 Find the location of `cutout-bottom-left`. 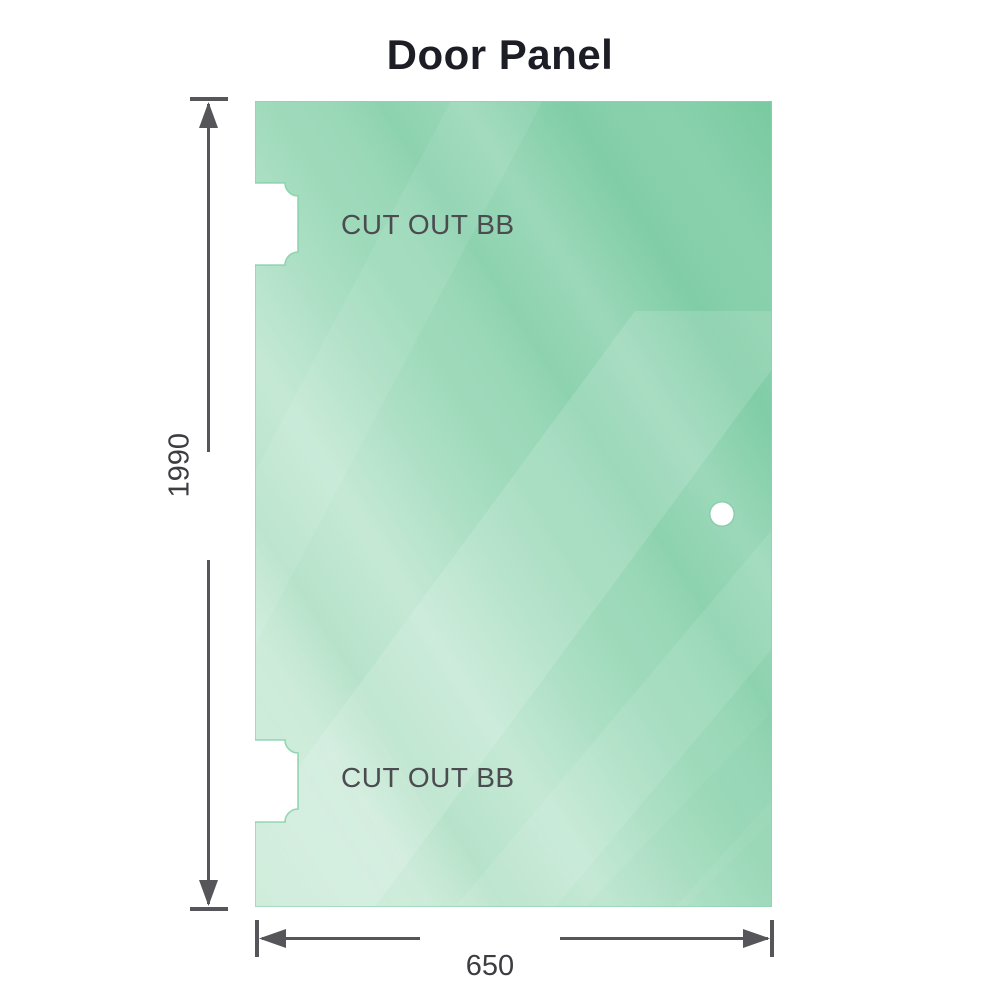

cutout-bottom-left is located at coordinates (277, 781).